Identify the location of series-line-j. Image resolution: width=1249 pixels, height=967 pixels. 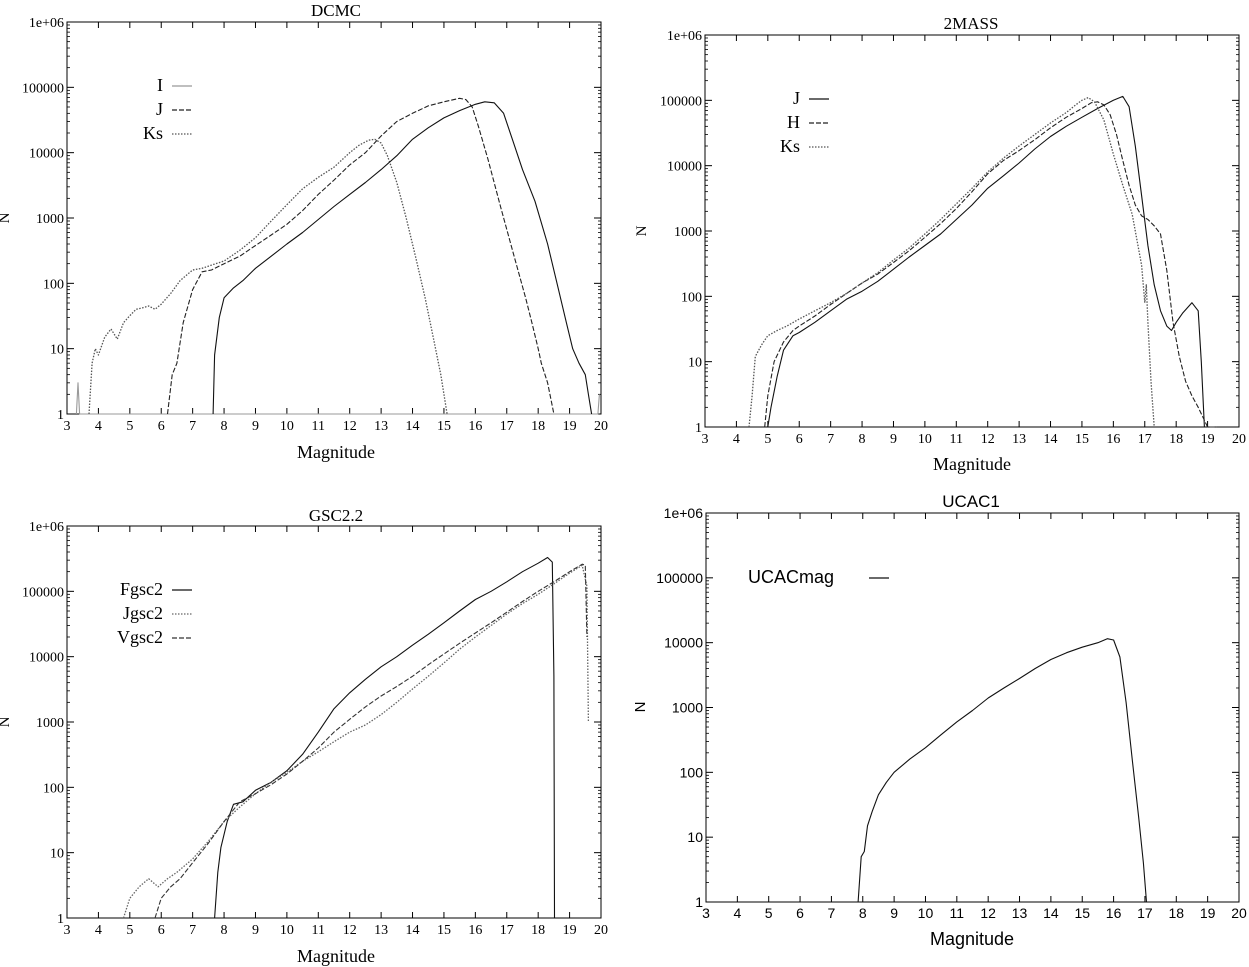
(360, 256).